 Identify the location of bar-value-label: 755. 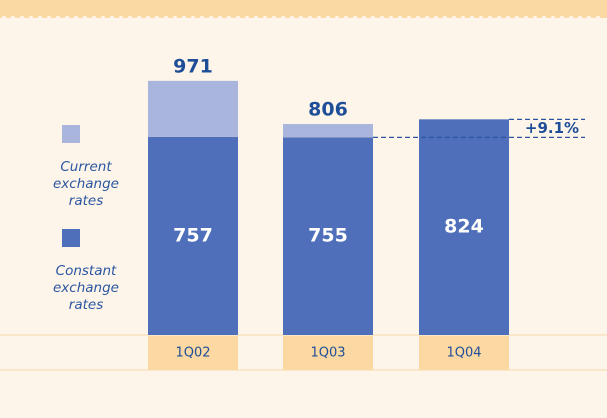
(328, 236).